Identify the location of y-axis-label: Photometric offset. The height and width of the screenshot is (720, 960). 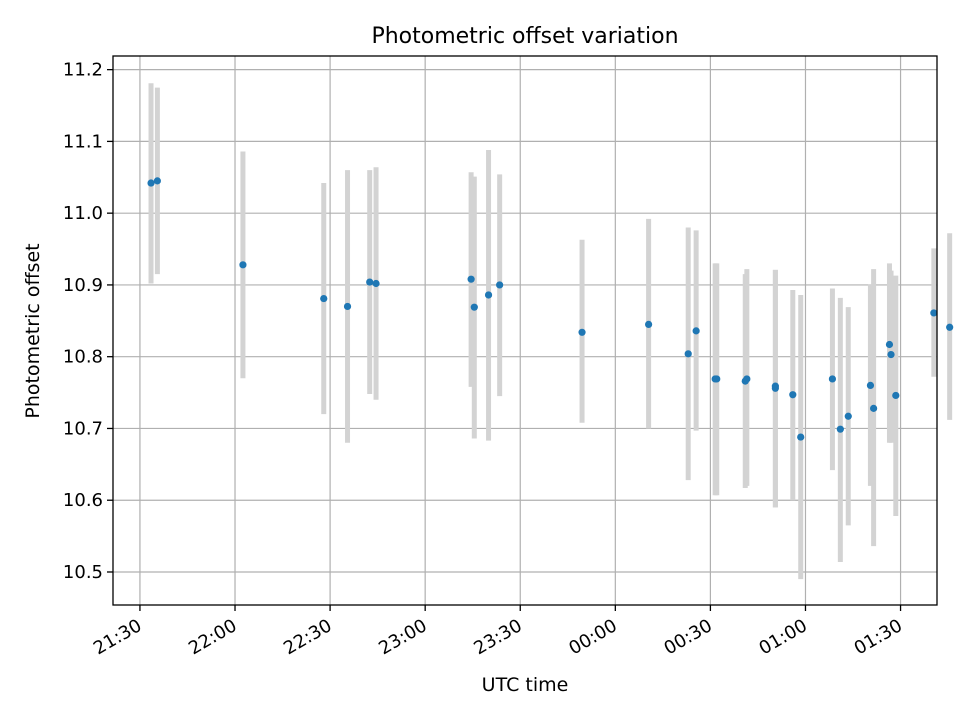
(33, 330).